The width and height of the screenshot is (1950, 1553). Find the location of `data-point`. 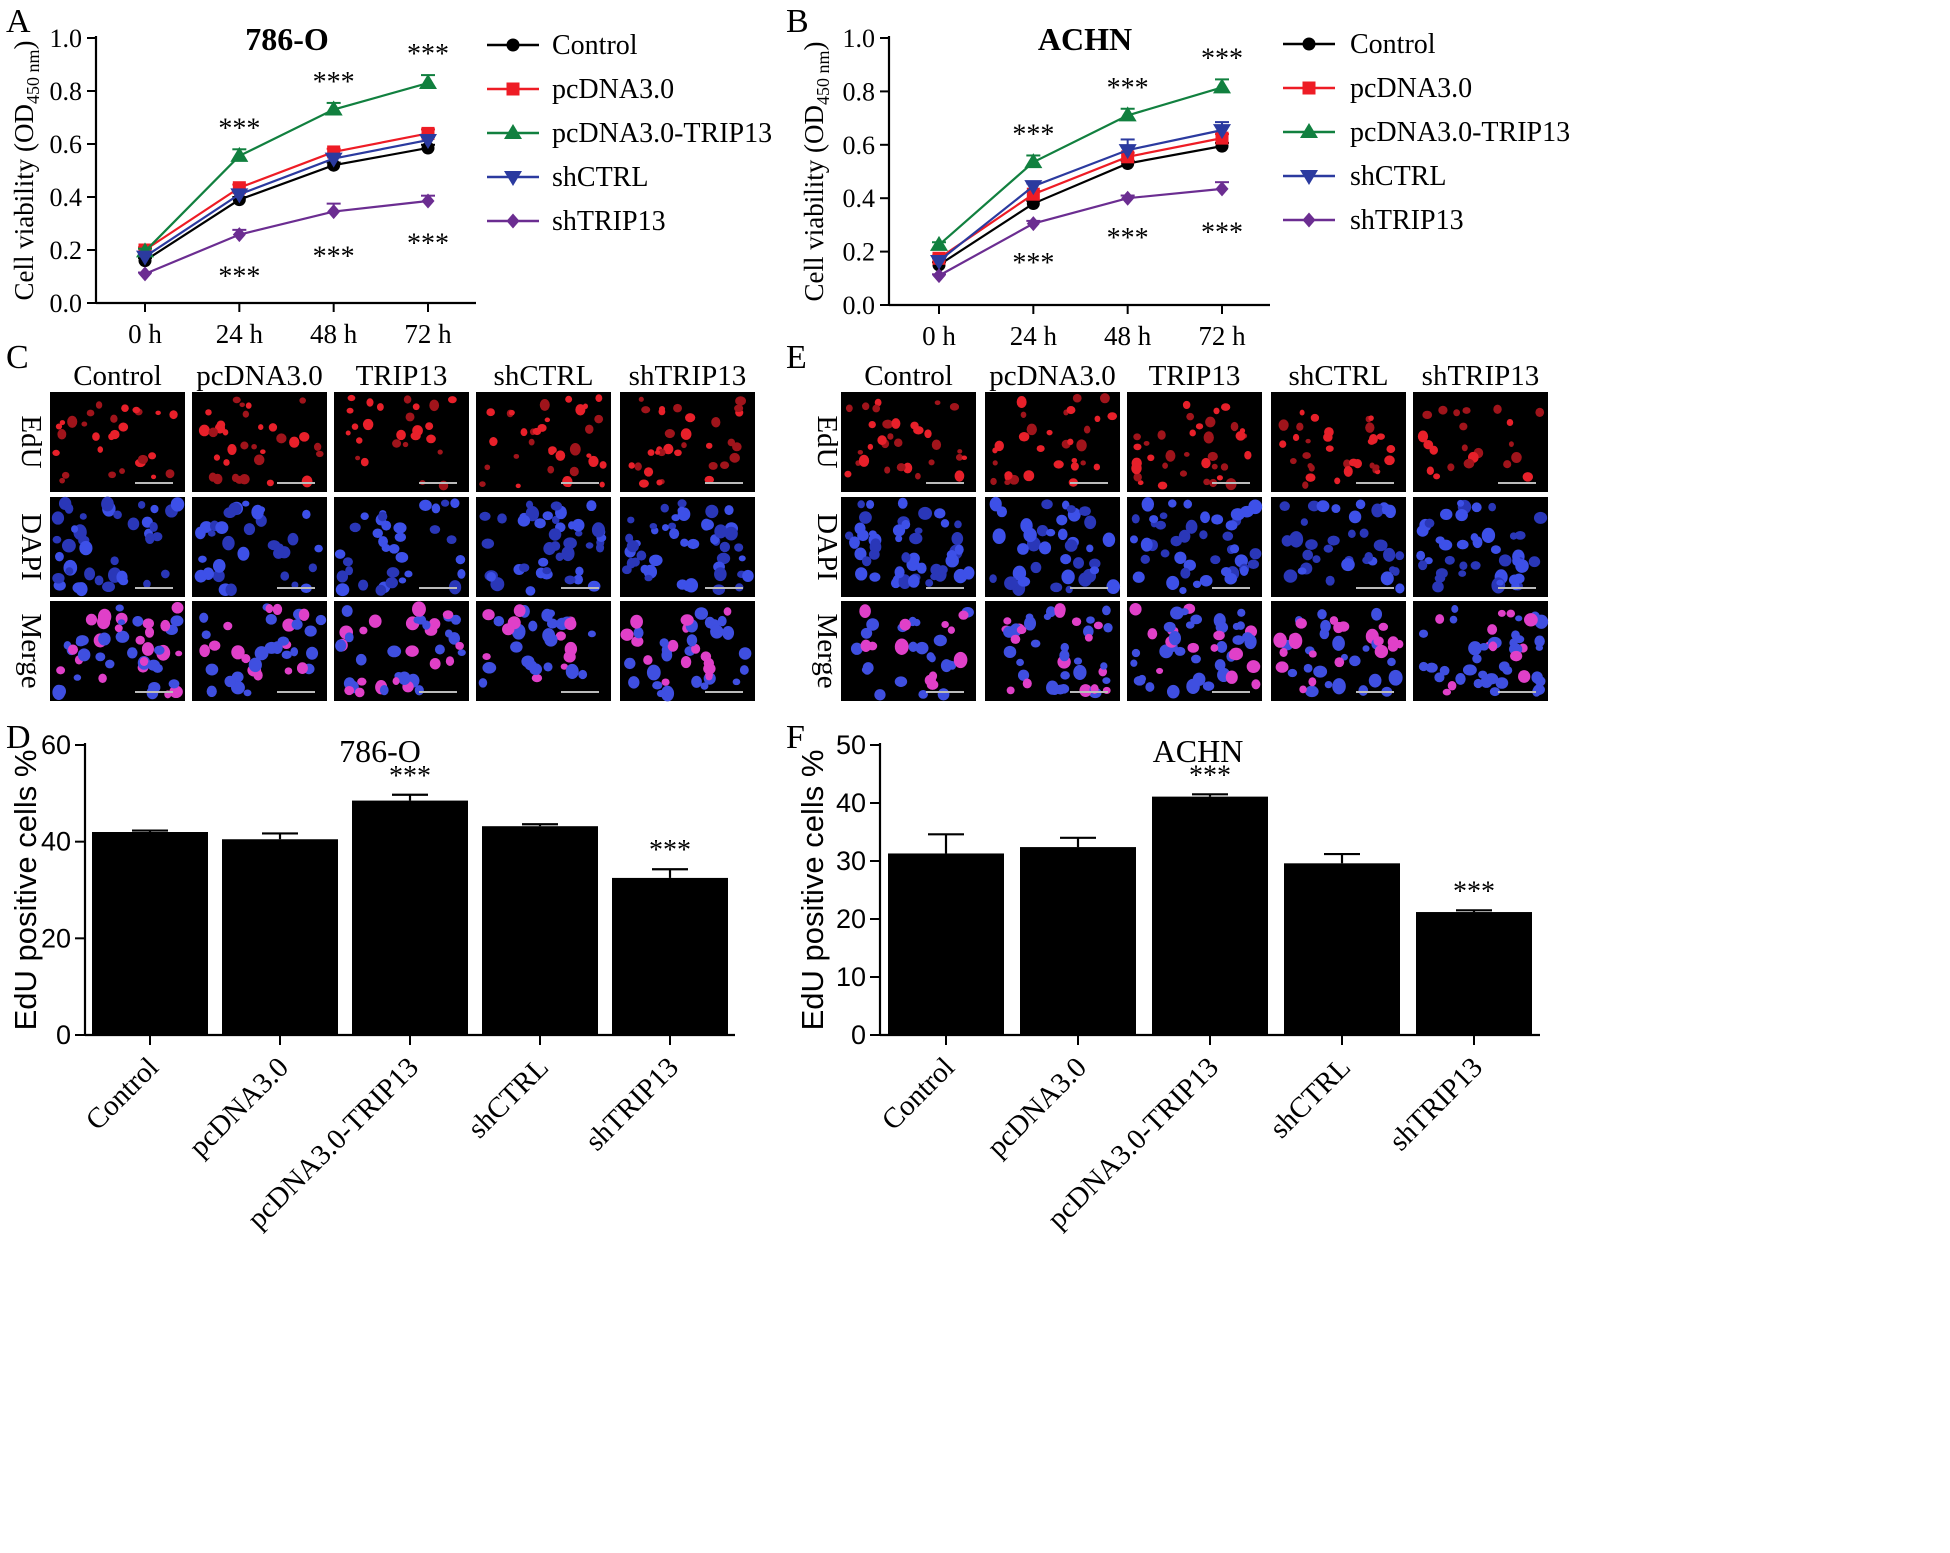

data-point is located at coordinates (1033, 188).